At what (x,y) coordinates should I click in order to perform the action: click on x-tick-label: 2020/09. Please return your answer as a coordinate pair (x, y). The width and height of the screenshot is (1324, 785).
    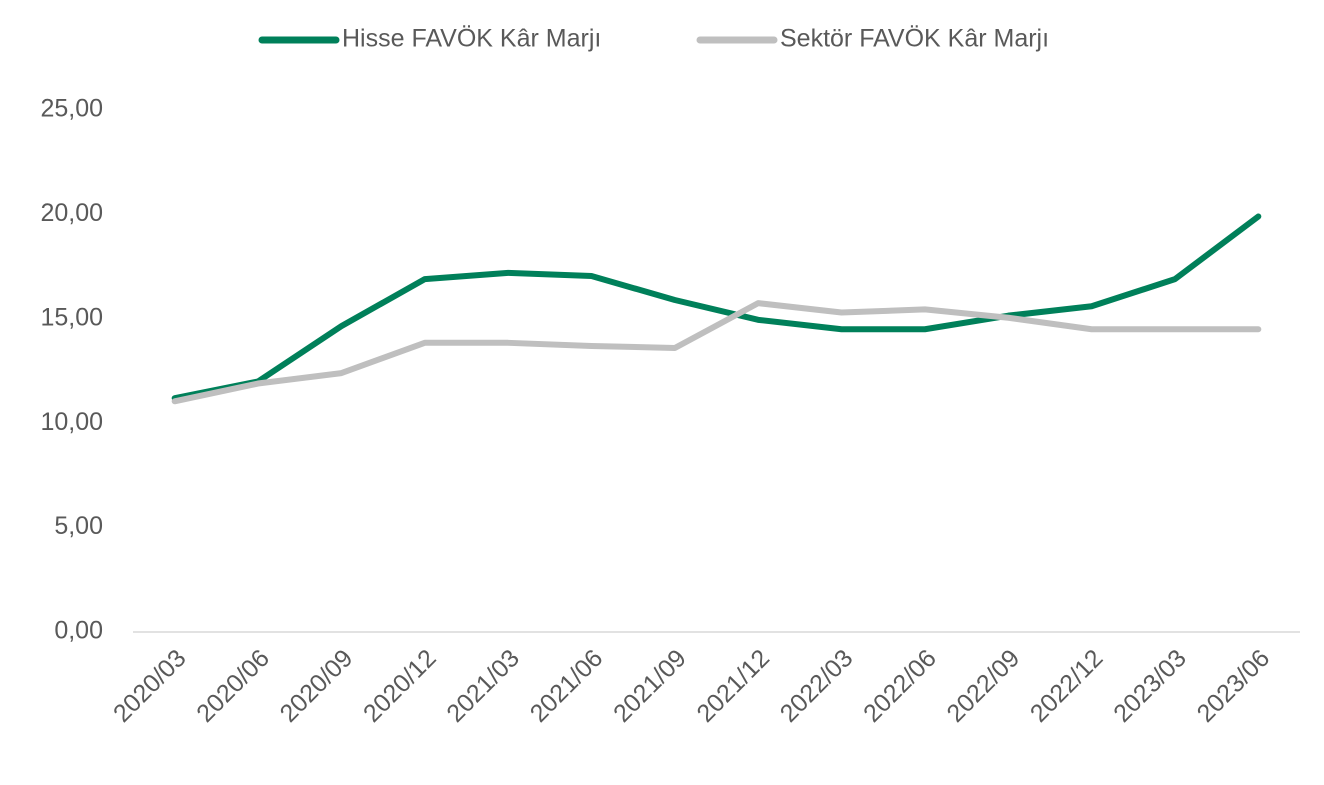
    Looking at the image, I should click on (317, 686).